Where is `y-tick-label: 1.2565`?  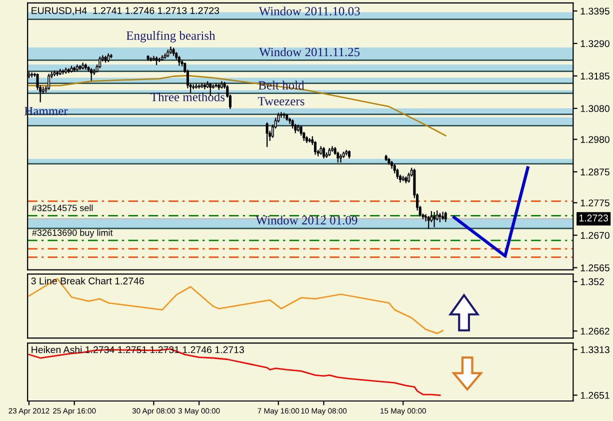 y-tick-label: 1.2565 is located at coordinates (595, 268).